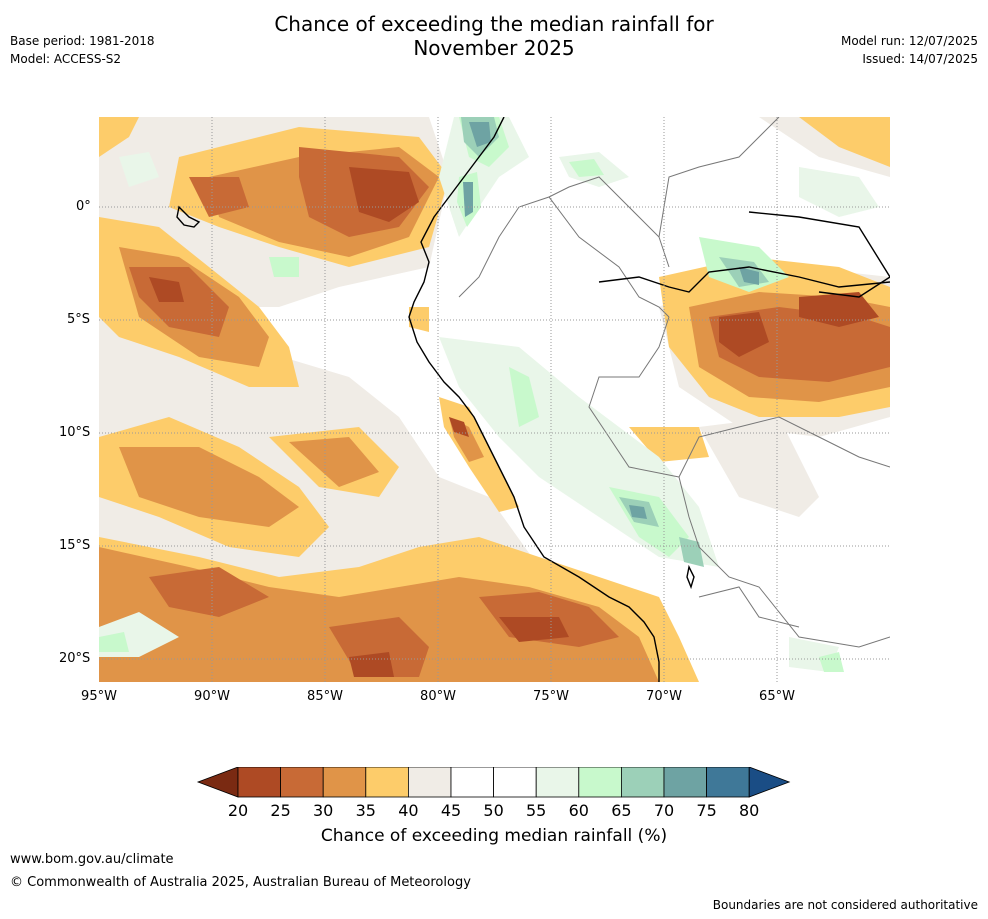 The image size is (988, 919). What do you see at coordinates (408, 810) in the screenshot?
I see `colorbar-tick-40: 40` at bounding box center [408, 810].